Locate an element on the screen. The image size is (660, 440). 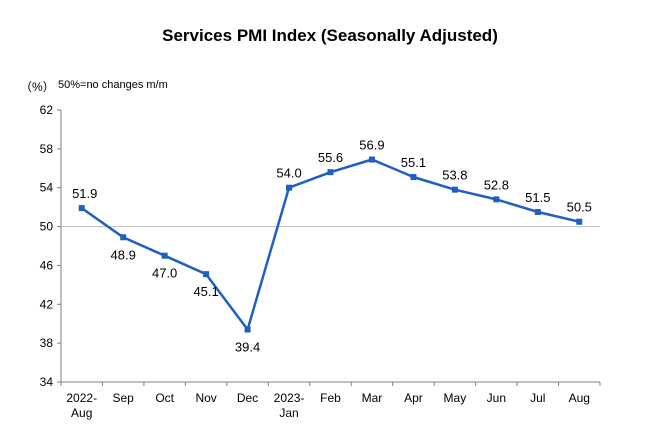
x-tick-label: Apr is located at coordinates (413, 398).